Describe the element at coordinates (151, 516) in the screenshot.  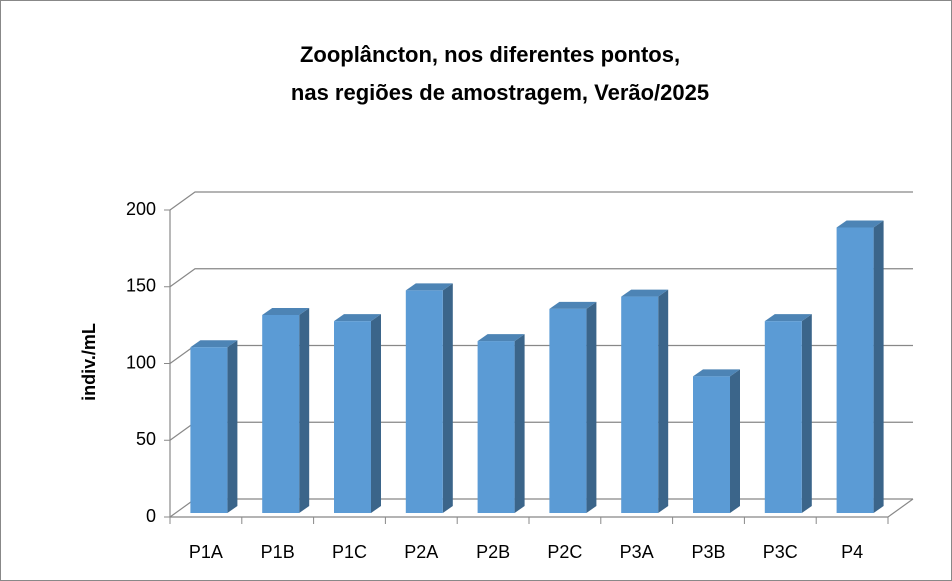
I see `y-tick-label: 0` at that location.